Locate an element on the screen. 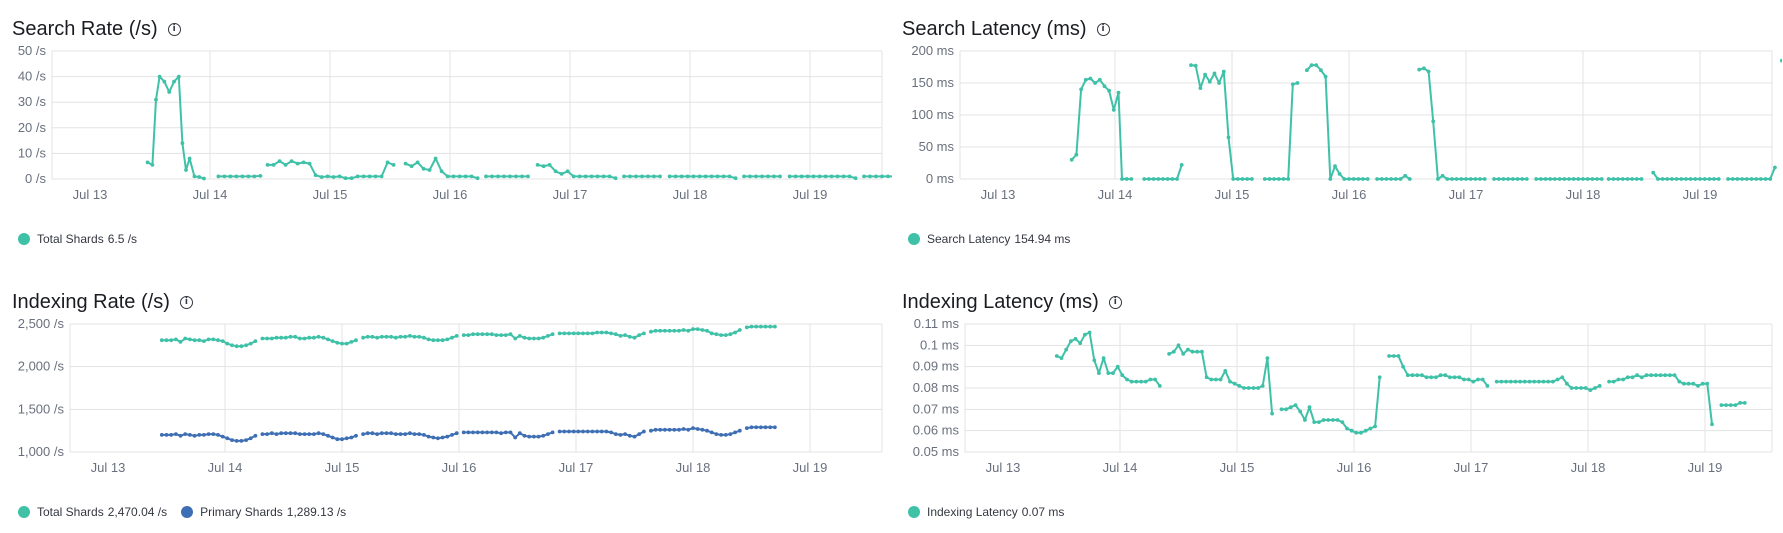 This screenshot has width=1783, height=533. legend-item: Total Shards 6.5 /s is located at coordinates (77, 239).